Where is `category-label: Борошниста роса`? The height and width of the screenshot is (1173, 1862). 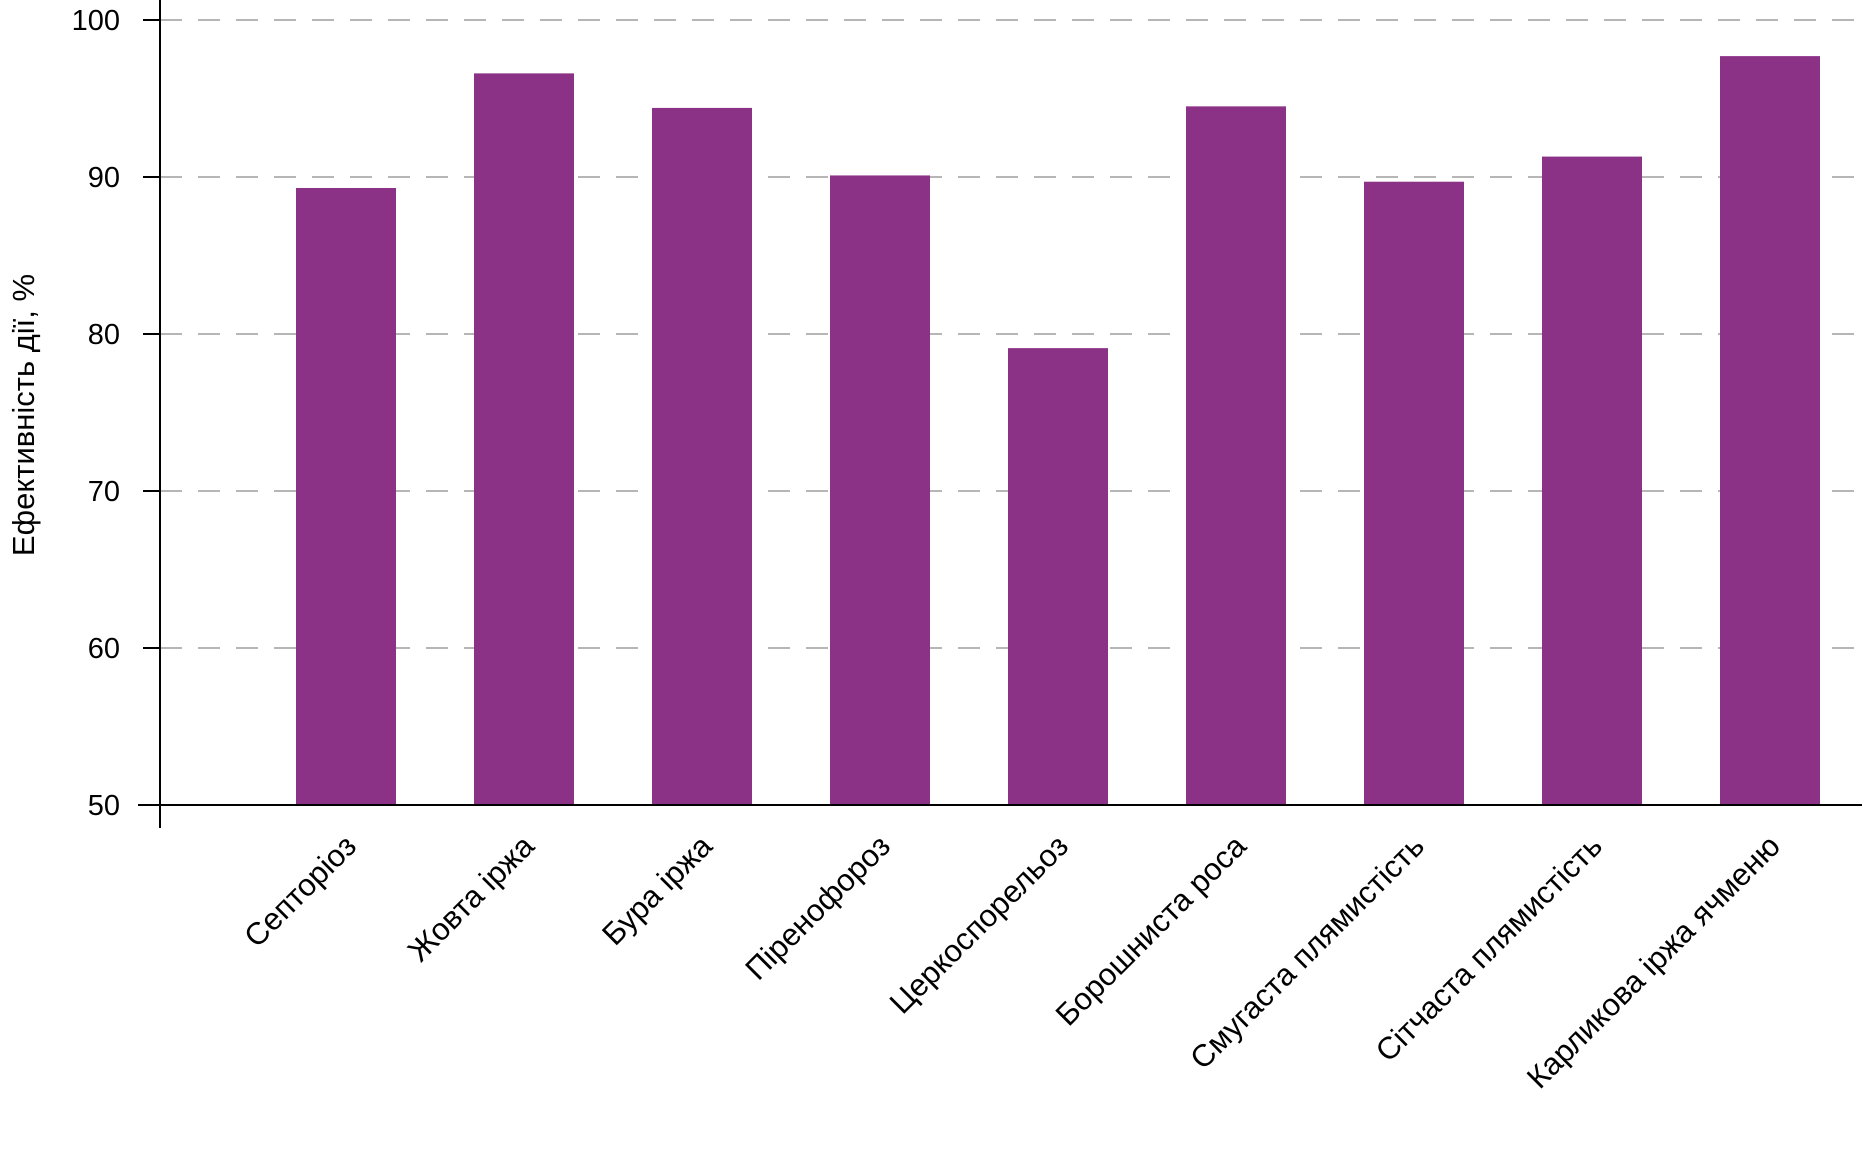
category-label: Борошниста роса is located at coordinates (1151, 930).